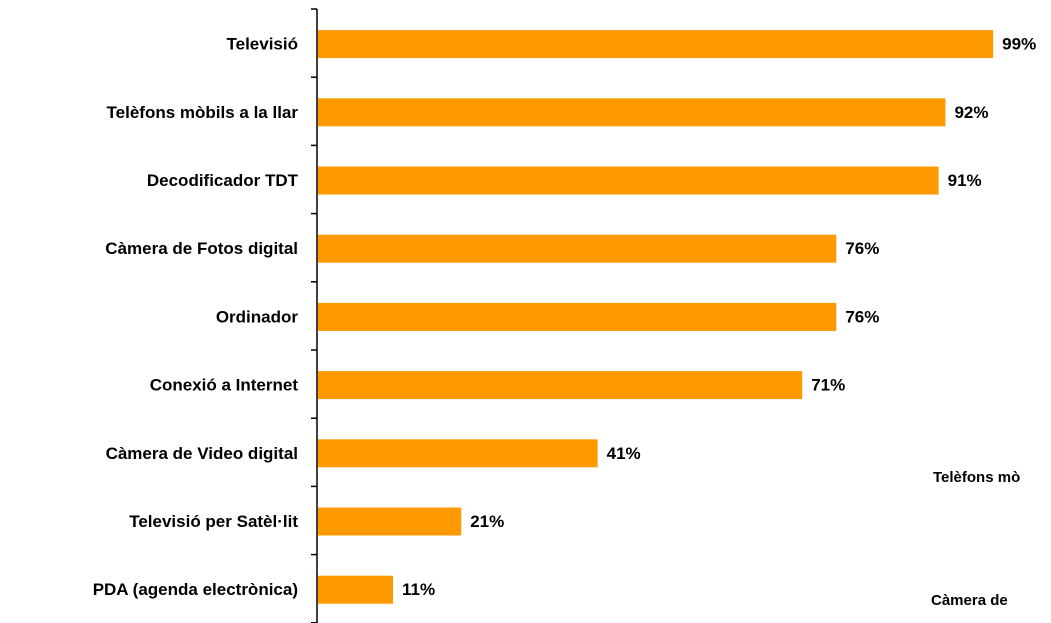 The width and height of the screenshot is (1051, 623). What do you see at coordinates (418, 589) in the screenshot?
I see `value-label: 11%` at bounding box center [418, 589].